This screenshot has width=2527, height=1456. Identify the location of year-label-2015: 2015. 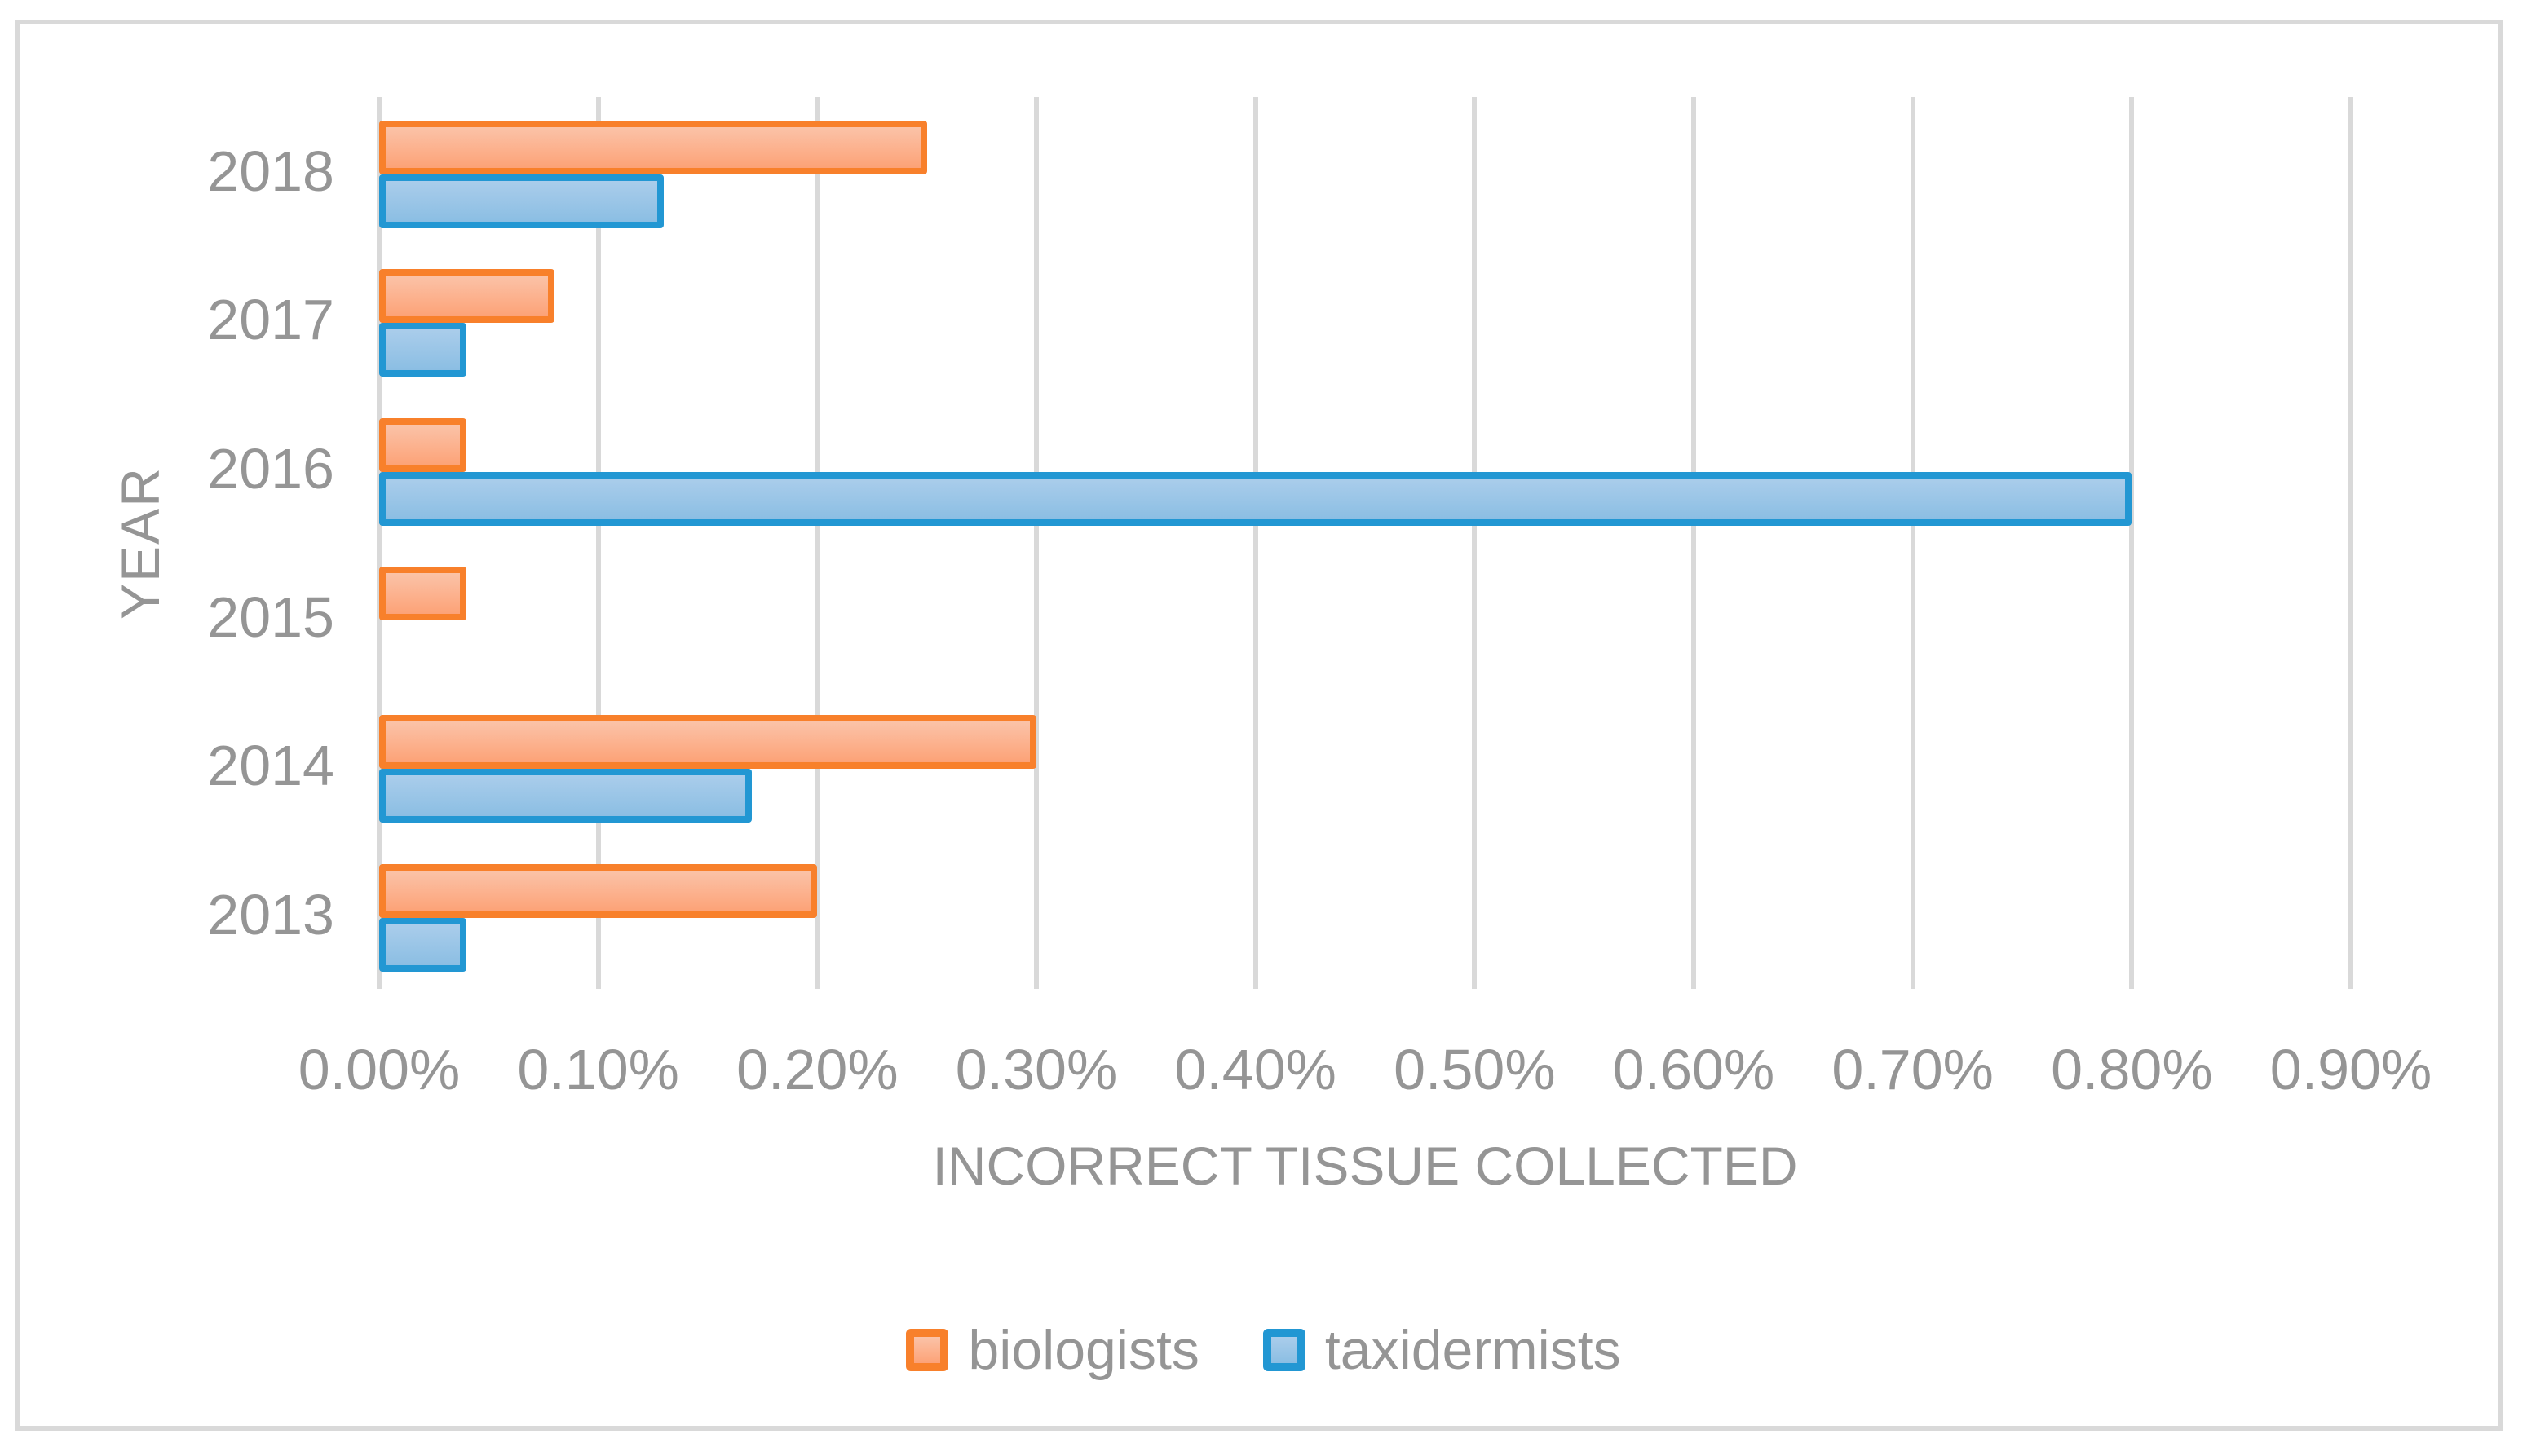
(270, 618).